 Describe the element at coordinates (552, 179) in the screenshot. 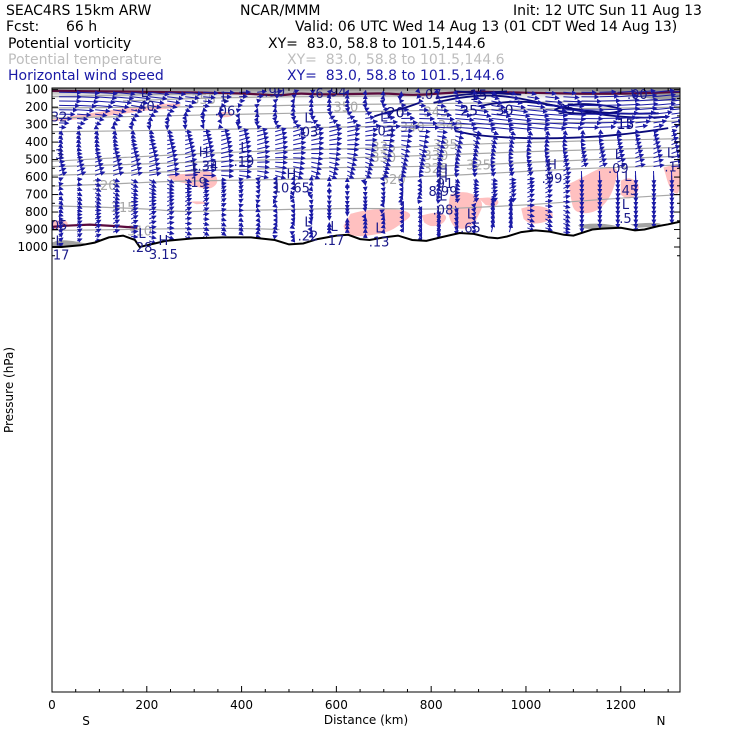

I see `pv-extremum-value: .99` at that location.